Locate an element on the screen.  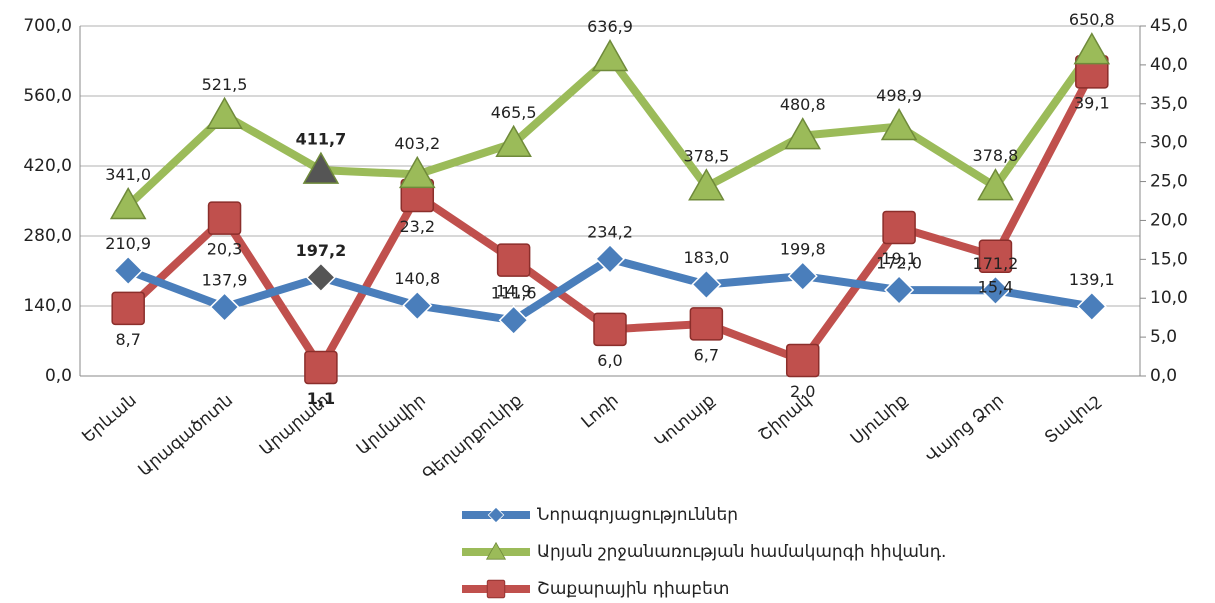
x-tick-label: Սյունիք is located at coordinates (879, 419).